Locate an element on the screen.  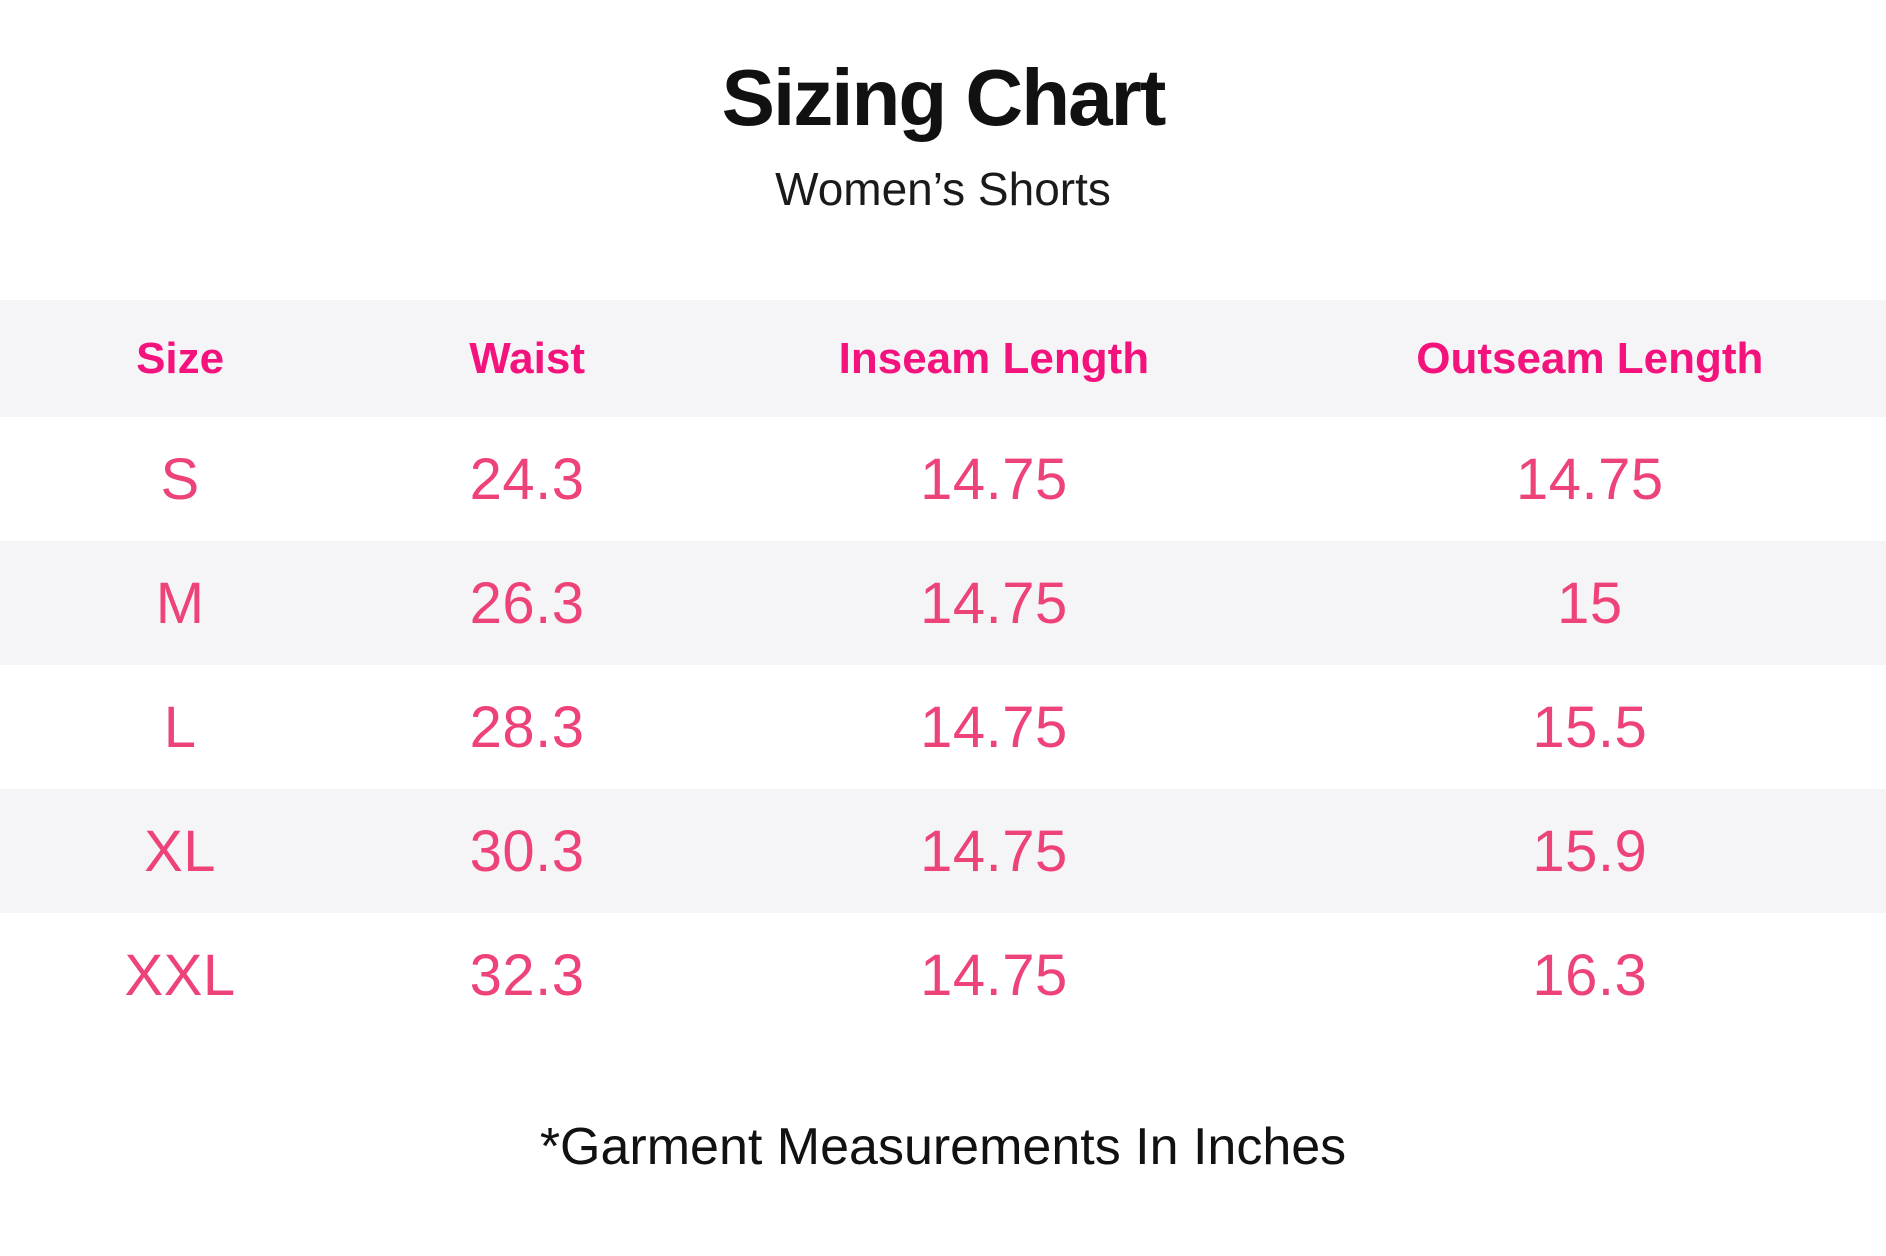
cell-waist: 26.3 is located at coordinates (527, 603).